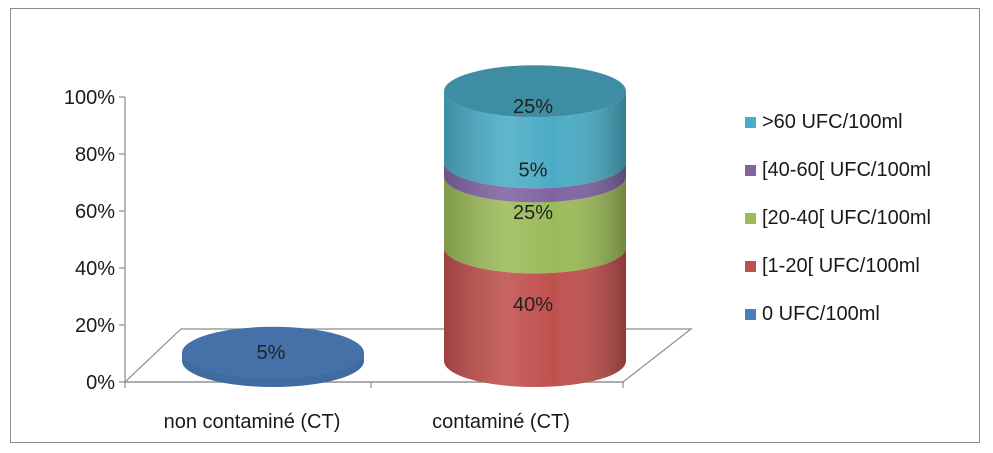 This screenshot has height=453, width=993. Describe the element at coordinates (841, 266) in the screenshot. I see `legend-label: [1-20[ UFC/100ml` at that location.